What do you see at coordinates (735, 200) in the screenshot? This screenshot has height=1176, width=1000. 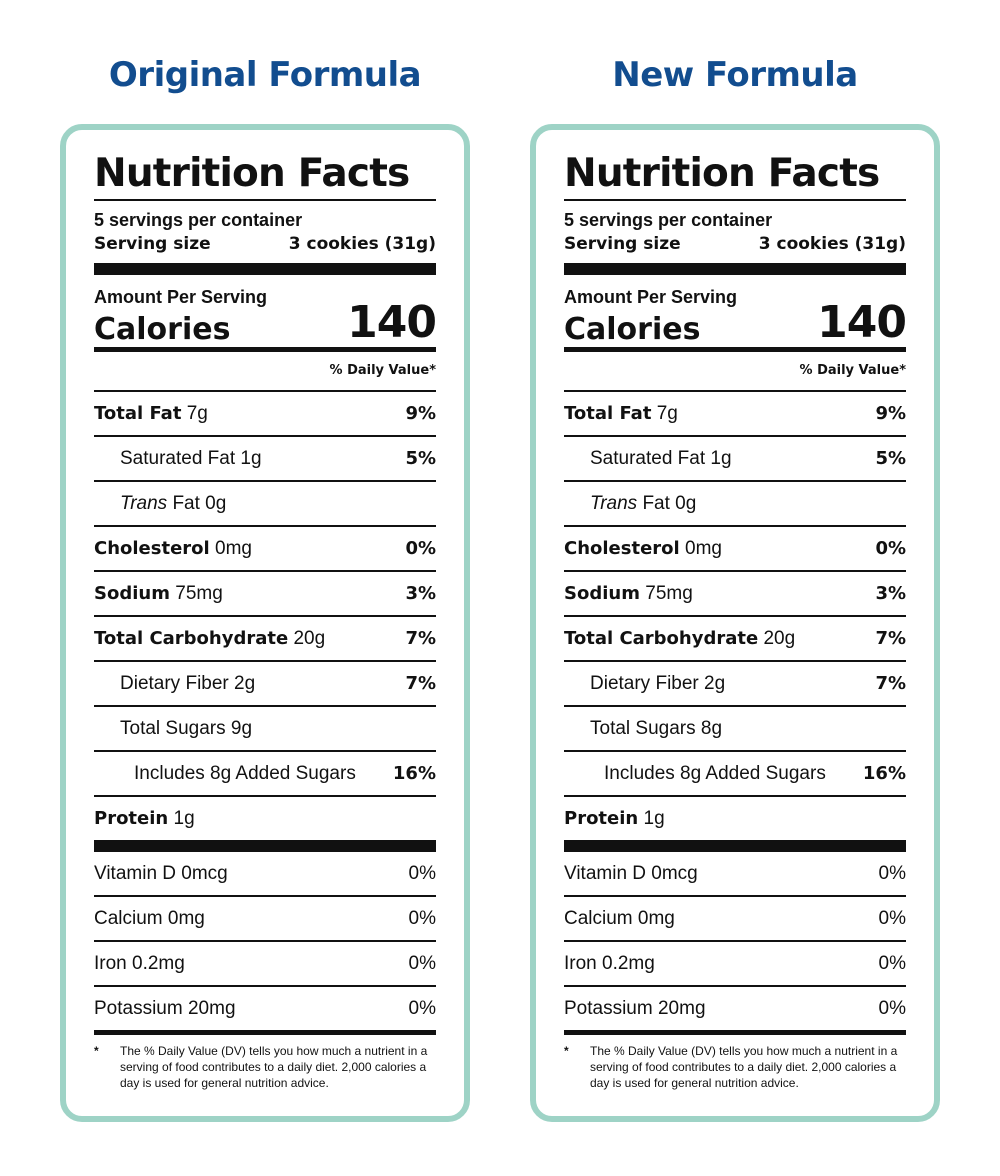 I see `divider` at bounding box center [735, 200].